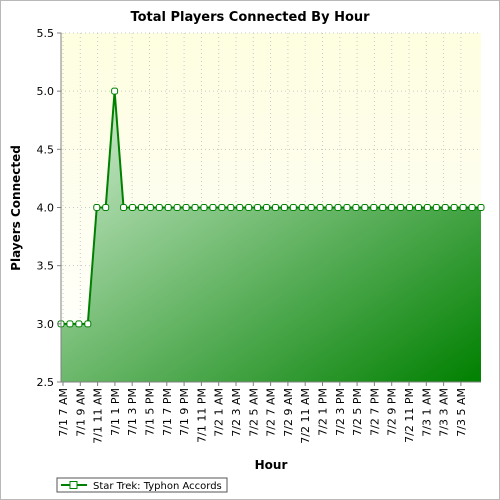 Image resolution: width=500 pixels, height=500 pixels. Describe the element at coordinates (16, 208) in the screenshot. I see `y-axis-label: Players Connected` at that location.